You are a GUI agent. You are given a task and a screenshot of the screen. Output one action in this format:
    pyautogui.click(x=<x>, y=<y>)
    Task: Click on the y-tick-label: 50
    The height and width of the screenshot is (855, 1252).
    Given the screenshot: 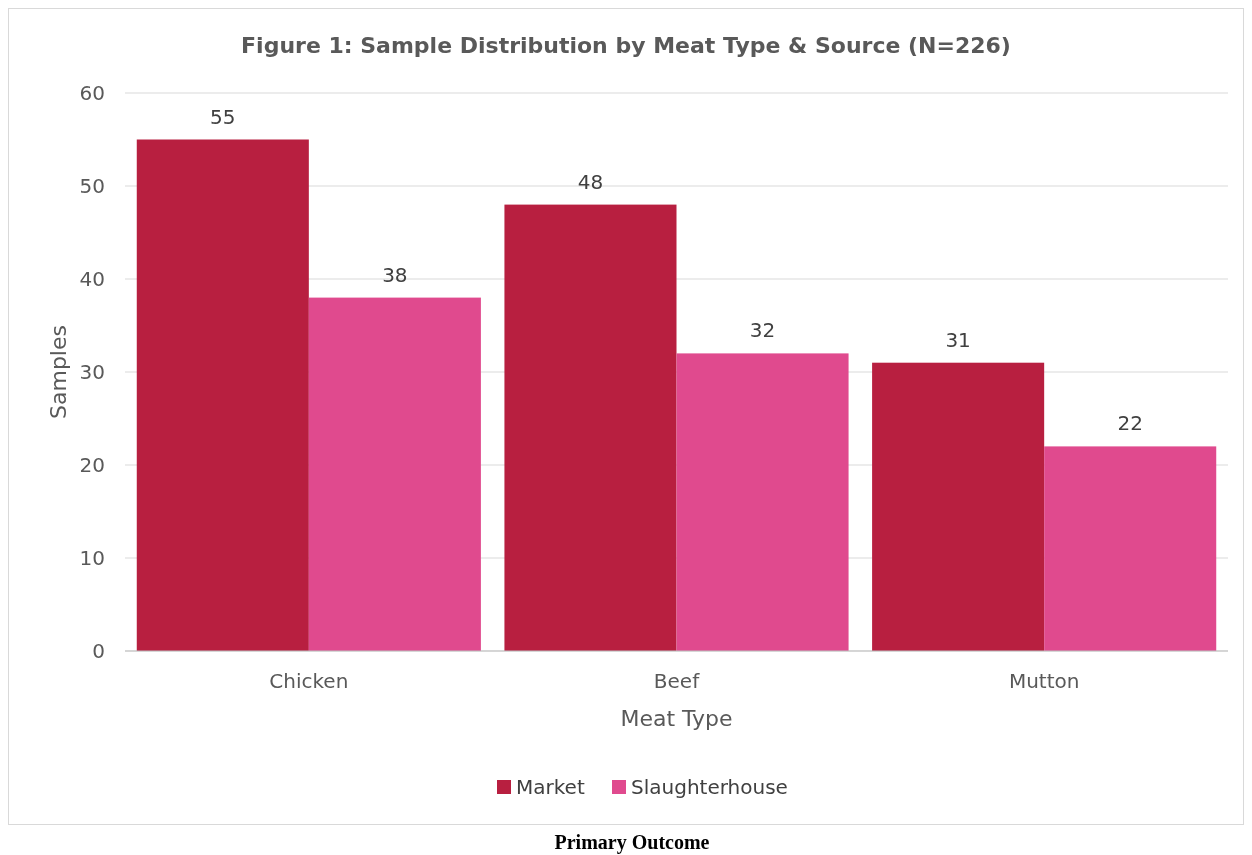 What is the action you would take?
    pyautogui.click(x=92, y=186)
    